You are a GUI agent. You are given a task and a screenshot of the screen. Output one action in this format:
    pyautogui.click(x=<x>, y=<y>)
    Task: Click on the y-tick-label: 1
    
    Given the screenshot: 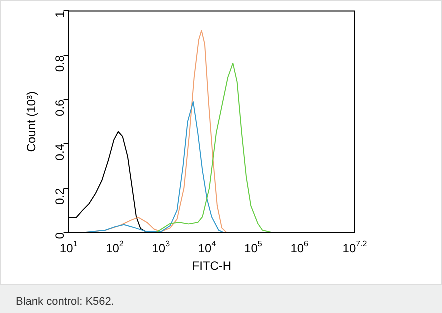 What is the action you would take?
    pyautogui.click(x=60, y=14)
    